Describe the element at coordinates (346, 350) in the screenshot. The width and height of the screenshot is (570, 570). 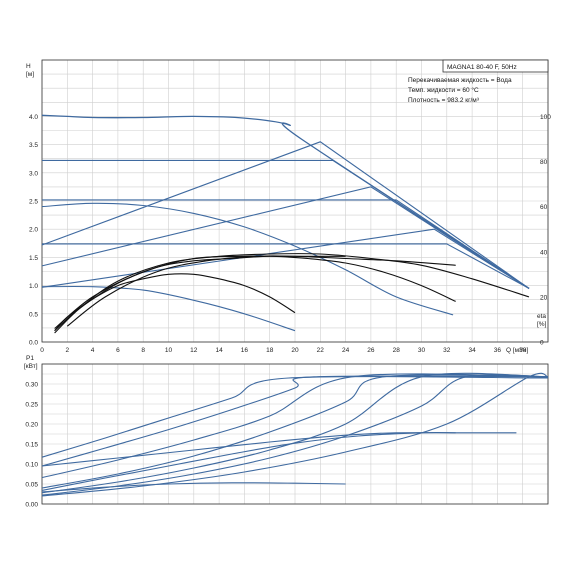
I see `q-tick-label: 24` at that location.